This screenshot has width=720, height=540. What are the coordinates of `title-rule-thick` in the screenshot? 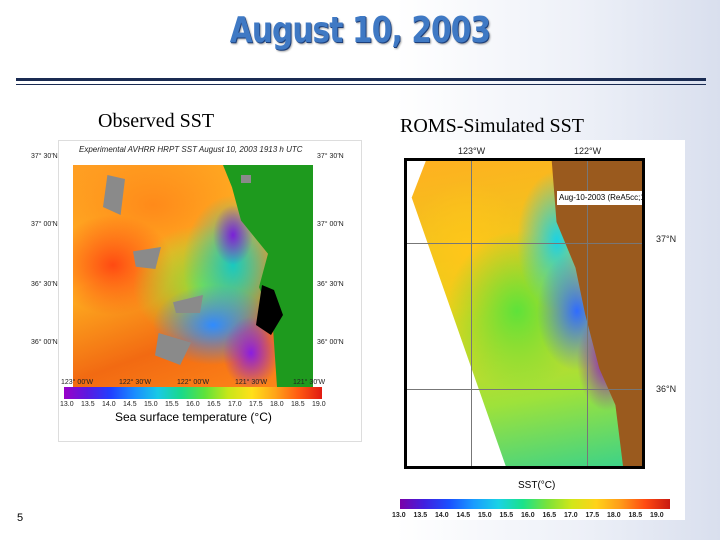 It's located at (361, 79).